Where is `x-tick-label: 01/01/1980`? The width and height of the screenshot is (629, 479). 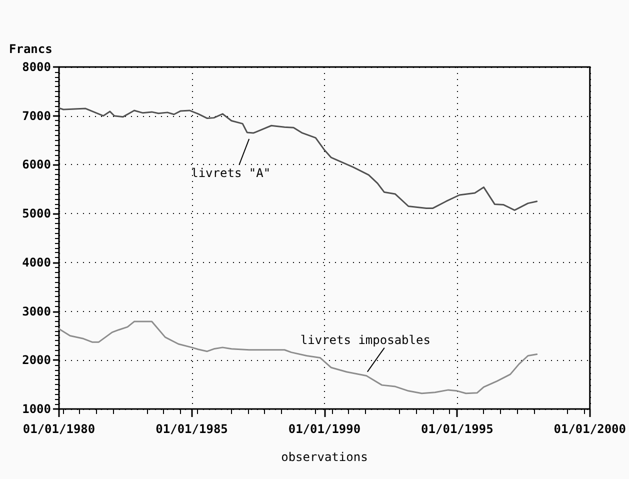 x-tick-label: 01/01/1980 is located at coordinates (59, 429).